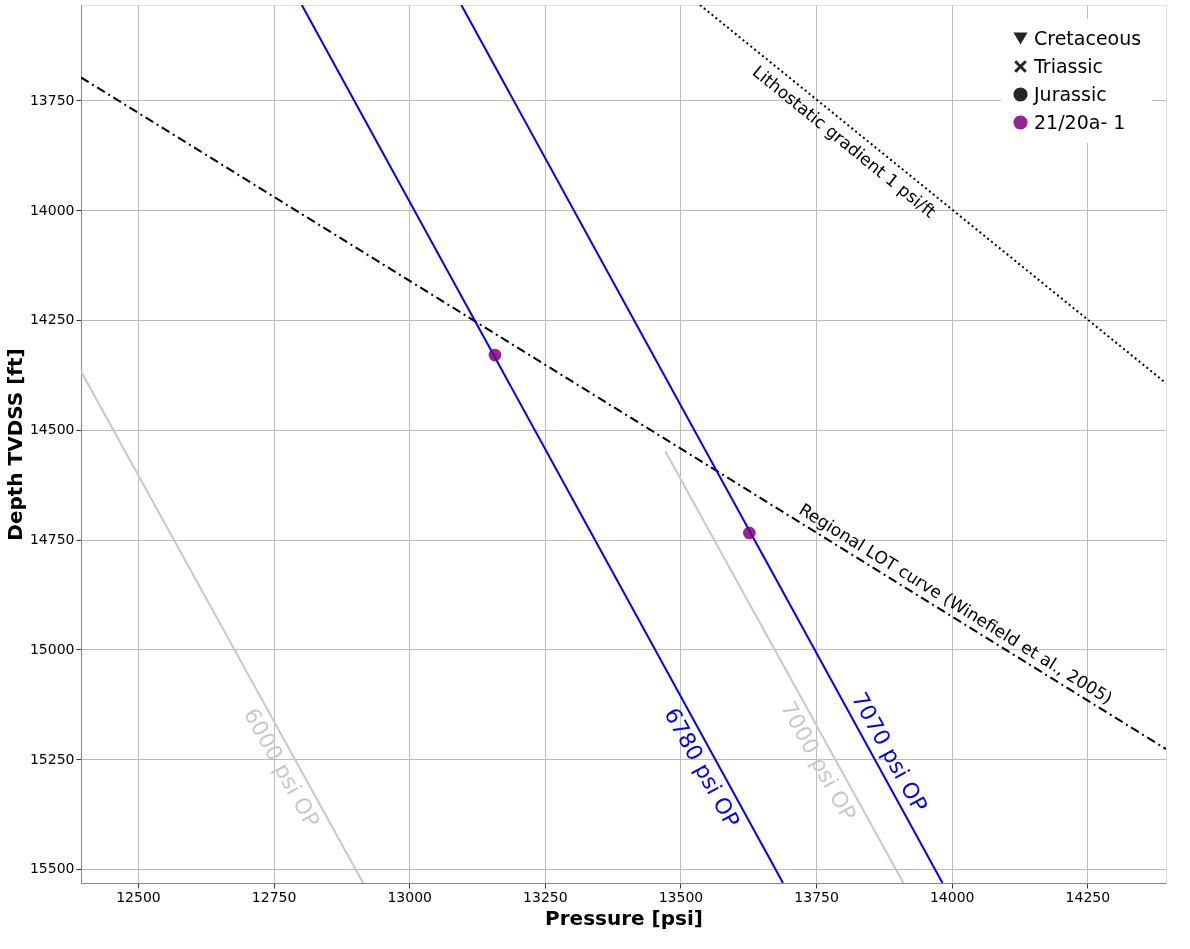 The height and width of the screenshot is (949, 1190). Describe the element at coordinates (52, 99) in the screenshot. I see `y-tick-label: 13750` at that location.